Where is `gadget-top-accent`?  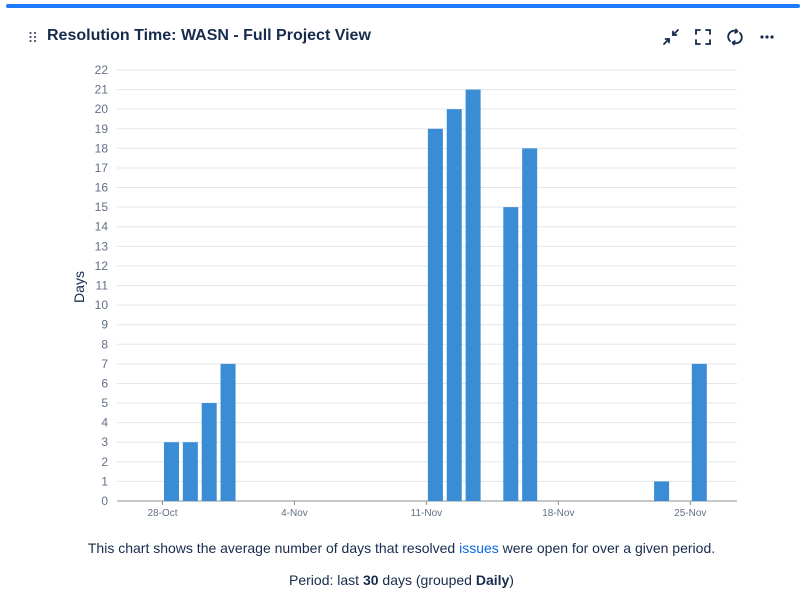
gadget-top-accent is located at coordinates (403, 6).